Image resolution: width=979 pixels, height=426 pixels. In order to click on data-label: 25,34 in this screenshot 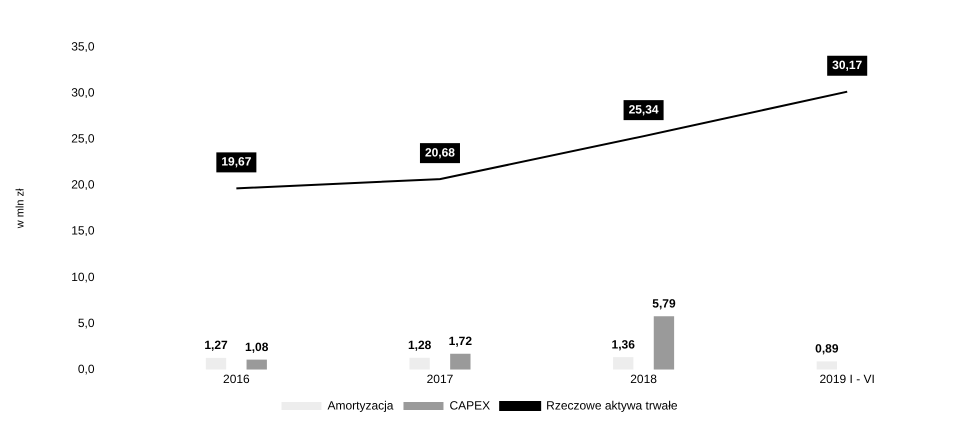, I will do `click(643, 109)`.